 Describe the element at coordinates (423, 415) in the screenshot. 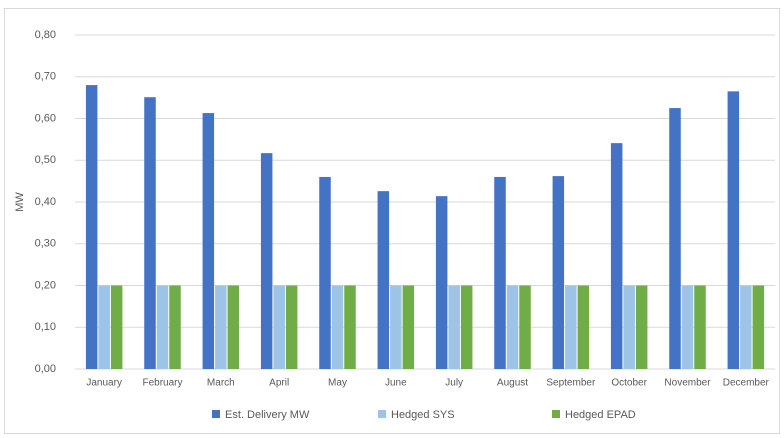

I see `legend-label: Hedged SYS` at that location.